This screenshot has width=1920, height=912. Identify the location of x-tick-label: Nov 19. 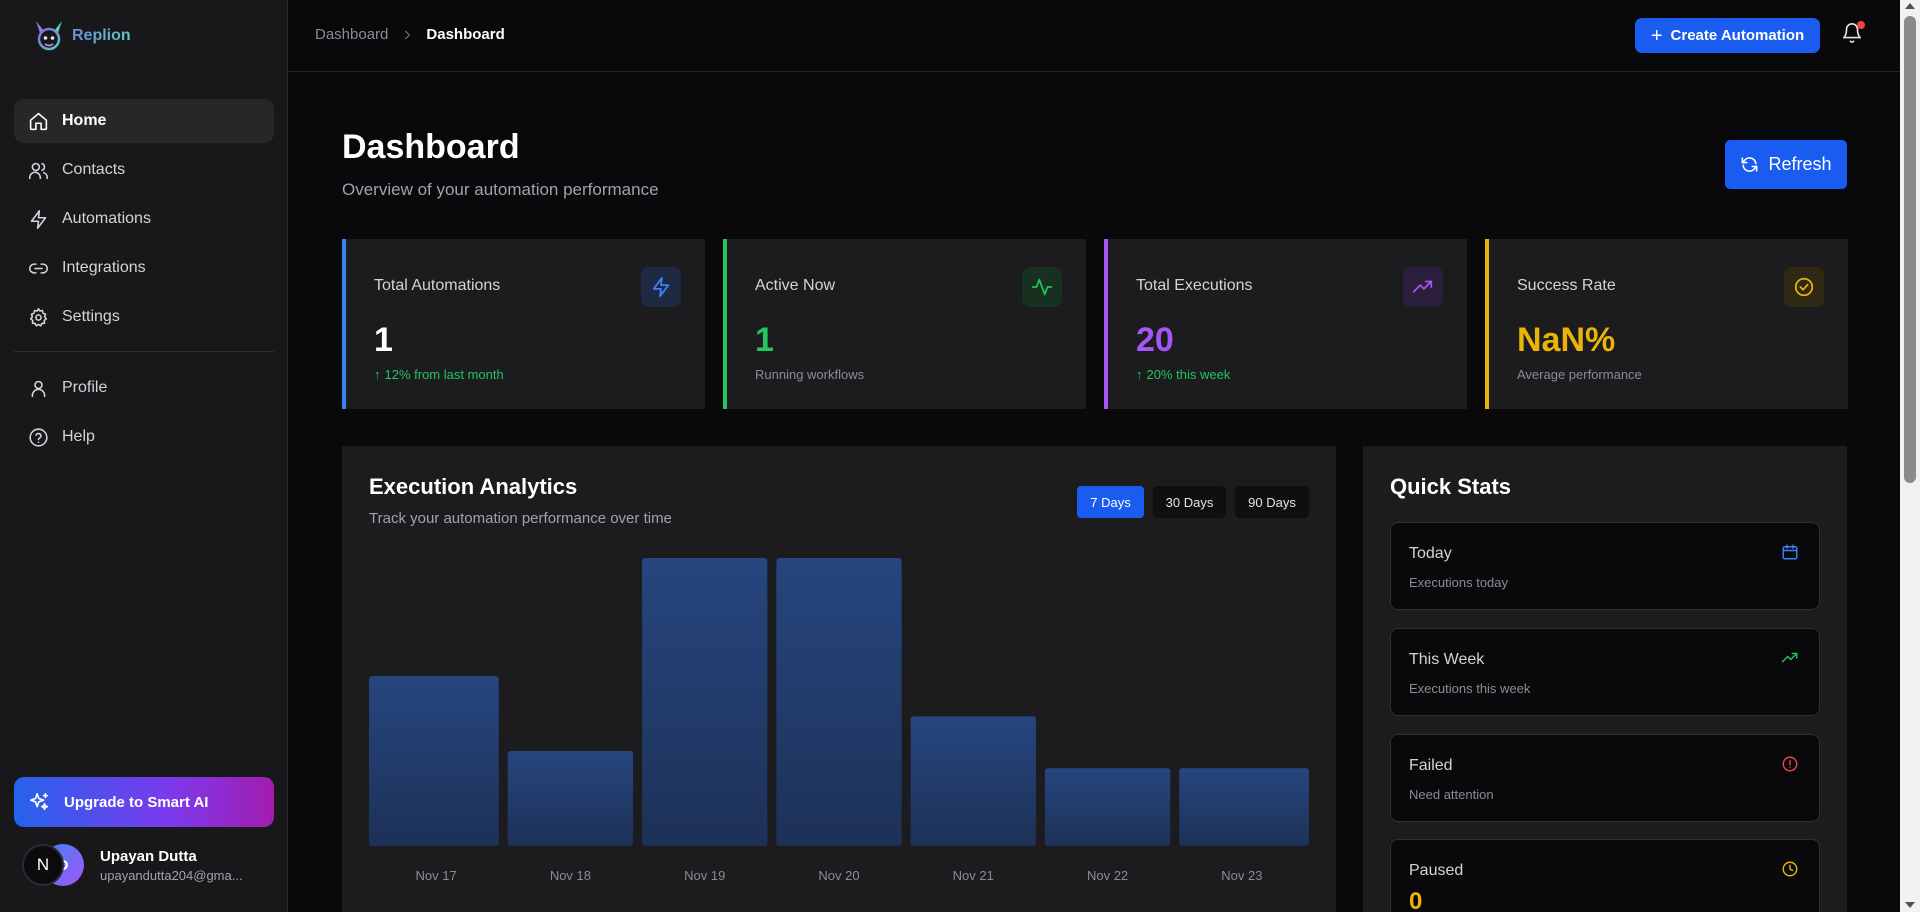
(704, 875).